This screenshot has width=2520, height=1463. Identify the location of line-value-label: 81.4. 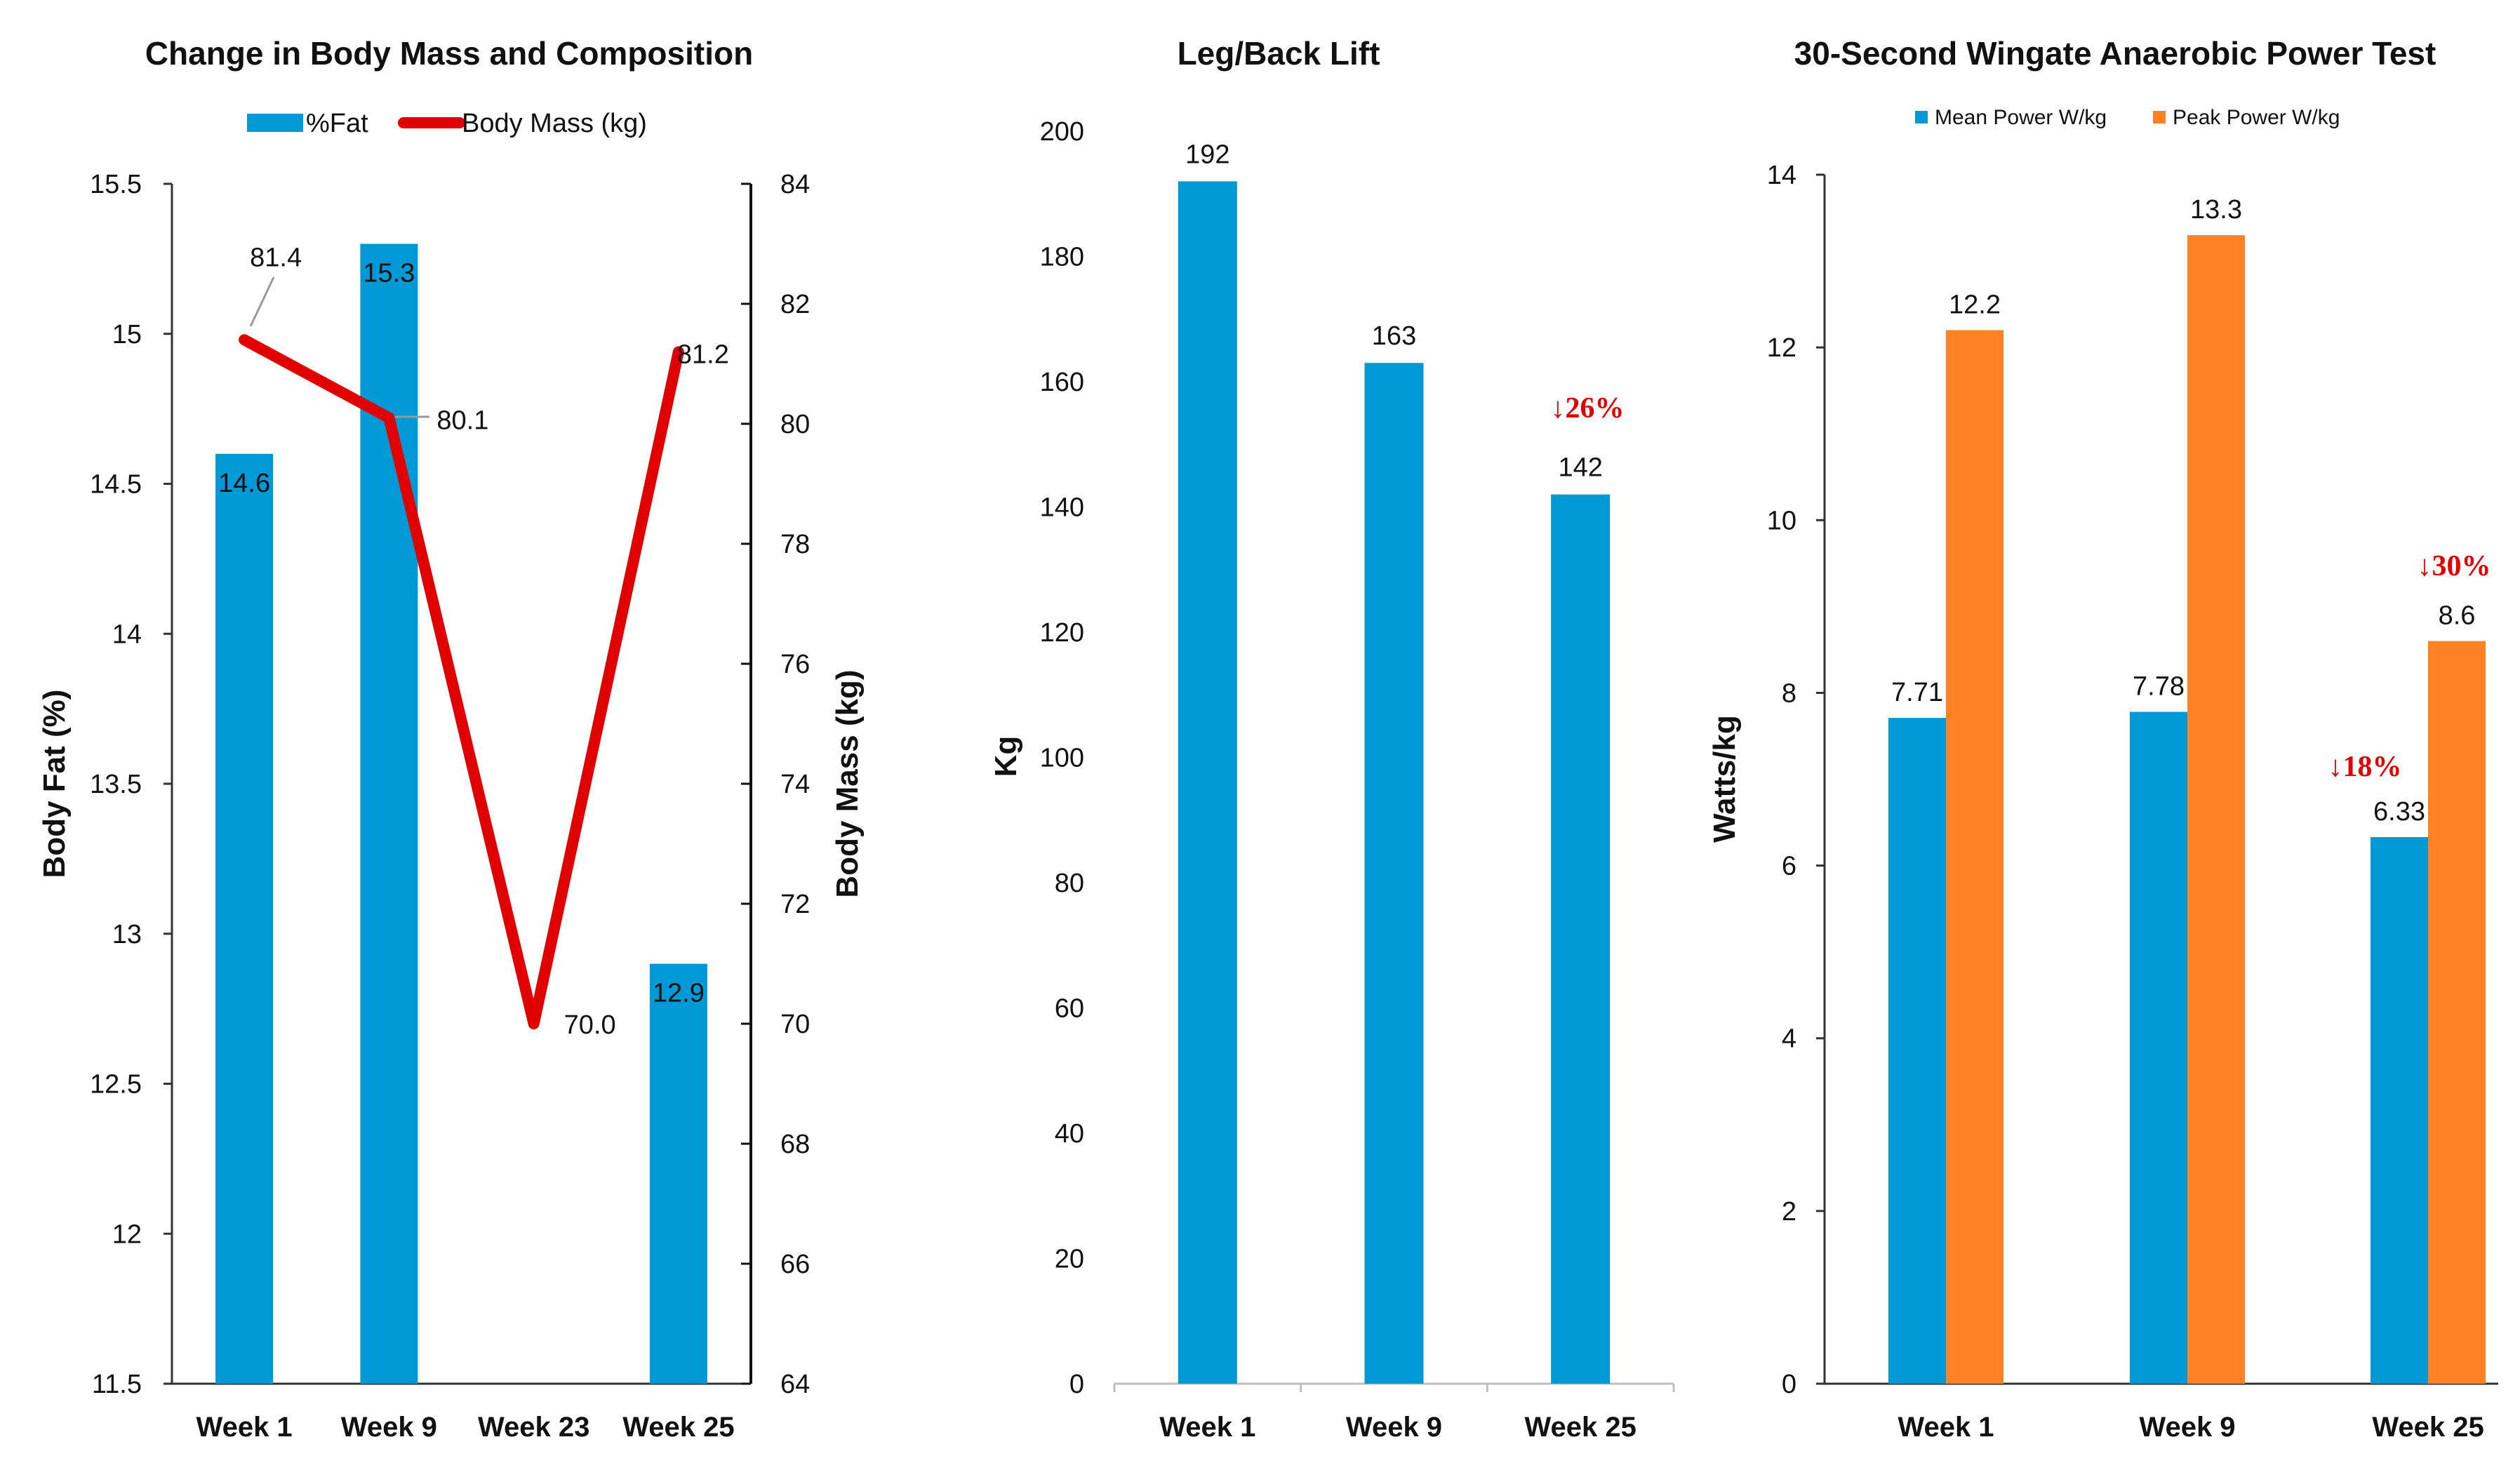
(276, 257).